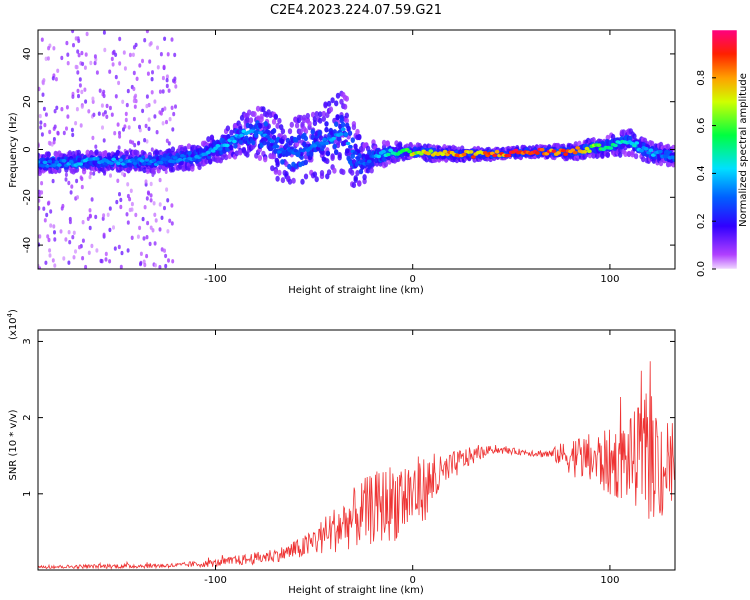 This screenshot has width=750, height=600. What do you see at coordinates (701, 126) in the screenshot?
I see `colorbar-tick-label: 0.6` at bounding box center [701, 126].